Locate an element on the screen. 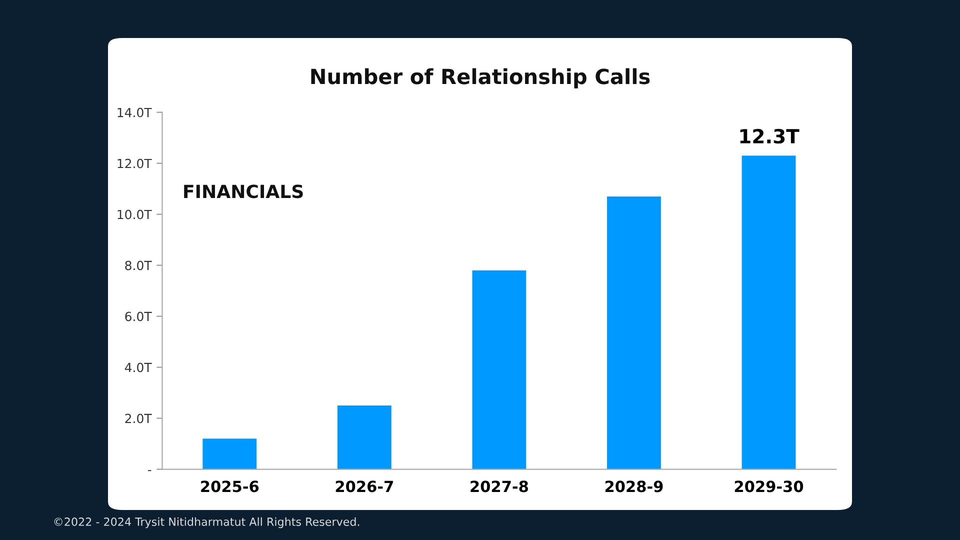 Image resolution: width=960 pixels, height=540 pixels. x-tick-label: 2026-7 is located at coordinates (364, 486).